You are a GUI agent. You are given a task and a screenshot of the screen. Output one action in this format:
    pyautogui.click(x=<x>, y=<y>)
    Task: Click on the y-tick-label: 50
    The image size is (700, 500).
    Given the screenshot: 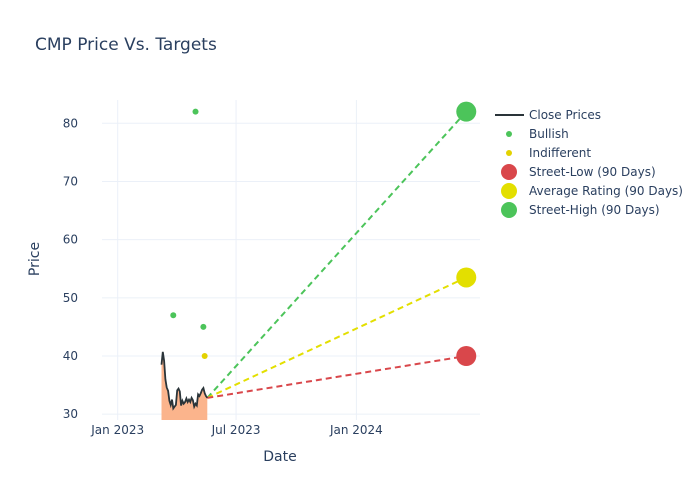 What is the action you would take?
    pyautogui.click(x=70, y=298)
    